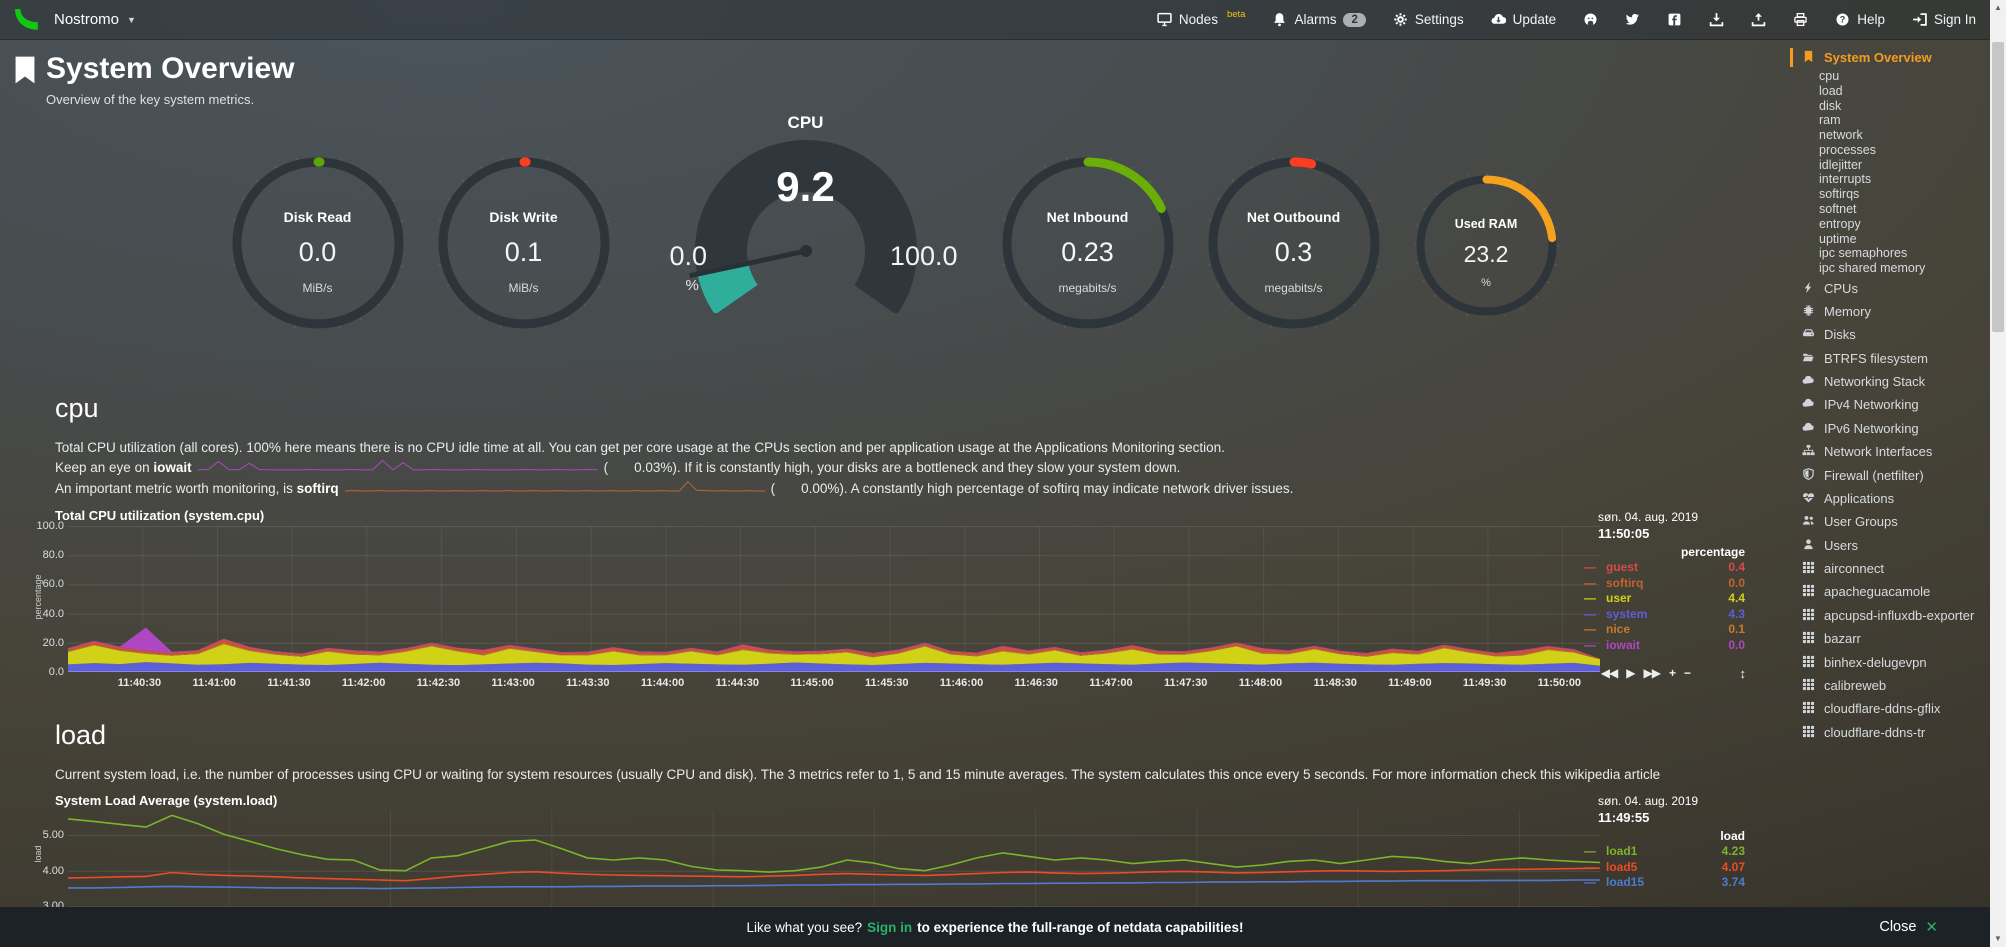  I want to click on sidebar-item-cpus: CPUs, so click(1896, 287).